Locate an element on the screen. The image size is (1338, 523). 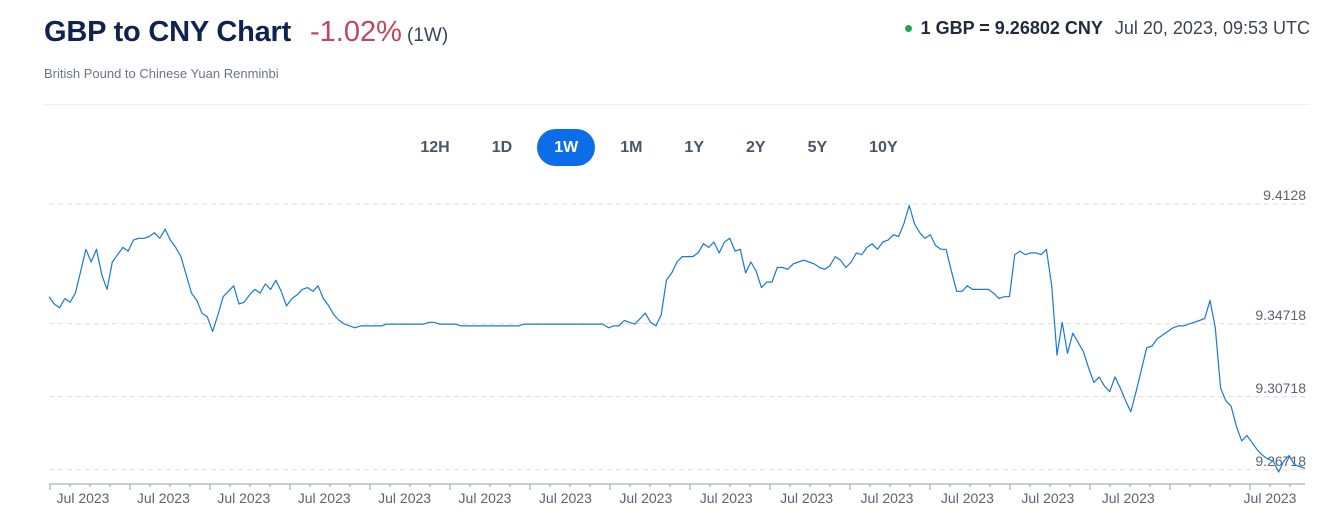
tab-2y: 2Y is located at coordinates (756, 147).